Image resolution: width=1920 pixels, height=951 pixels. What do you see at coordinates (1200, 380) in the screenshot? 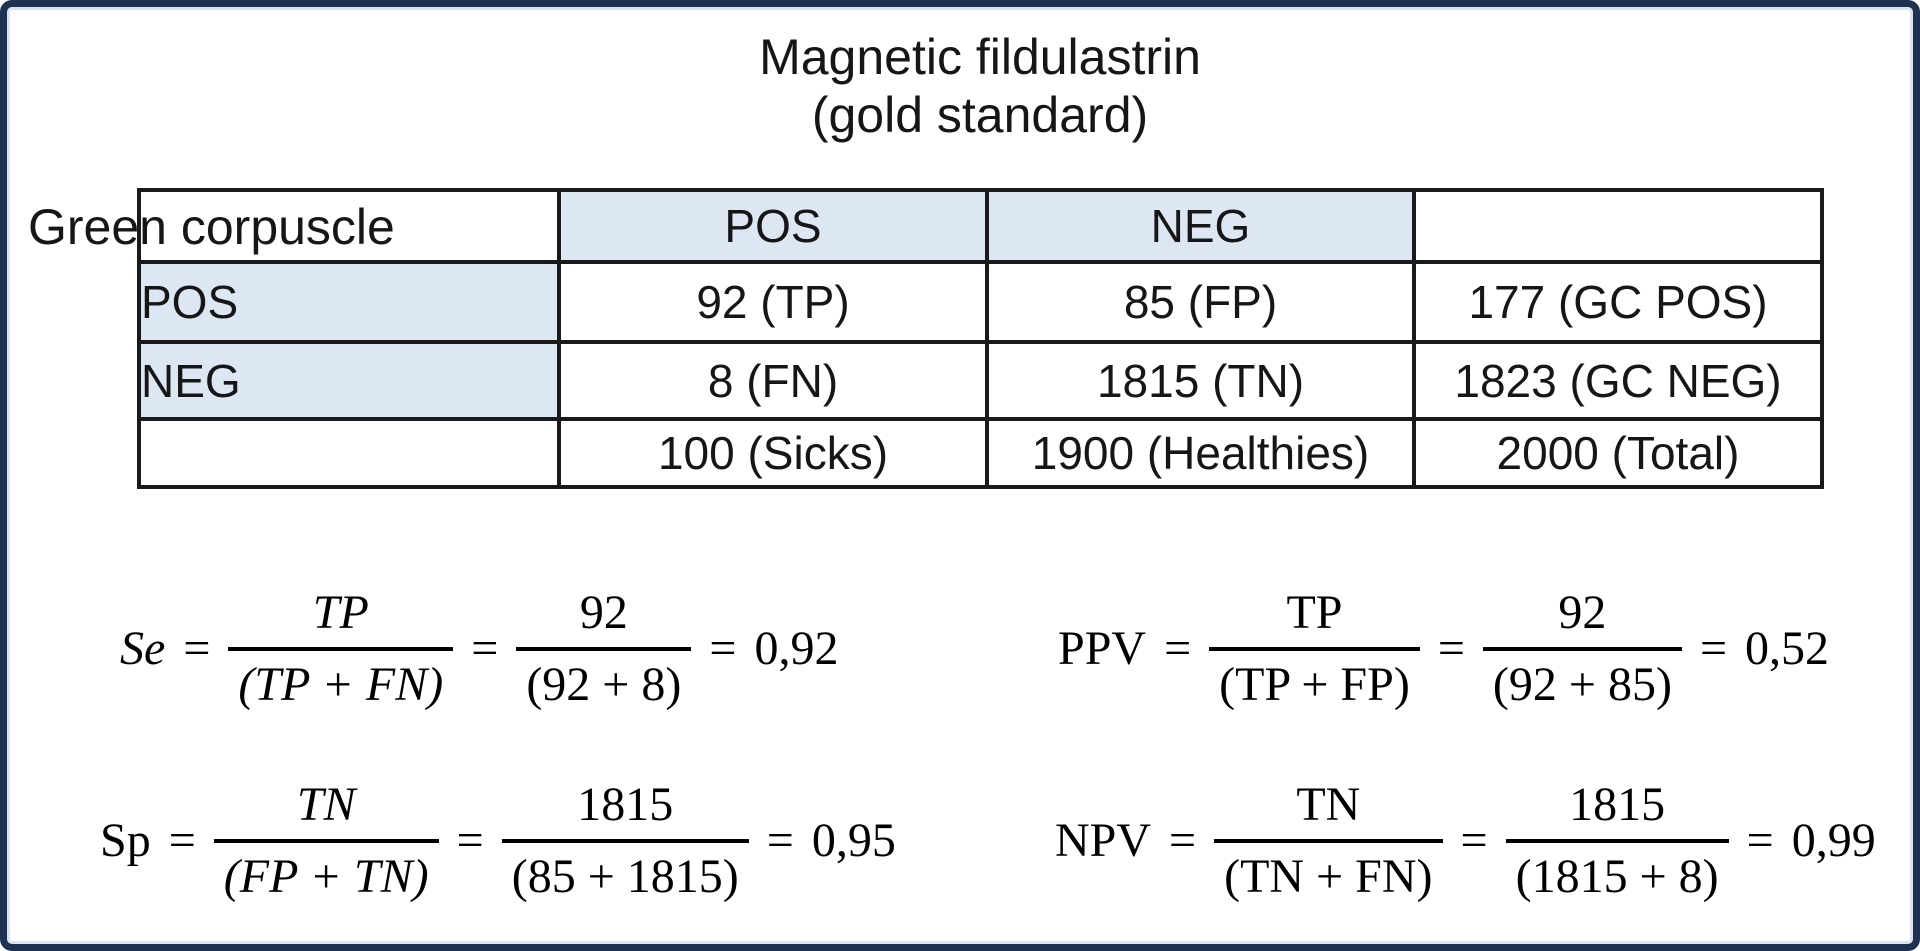
I see `cell-true-negative: 1815 (TN)` at bounding box center [1200, 380].